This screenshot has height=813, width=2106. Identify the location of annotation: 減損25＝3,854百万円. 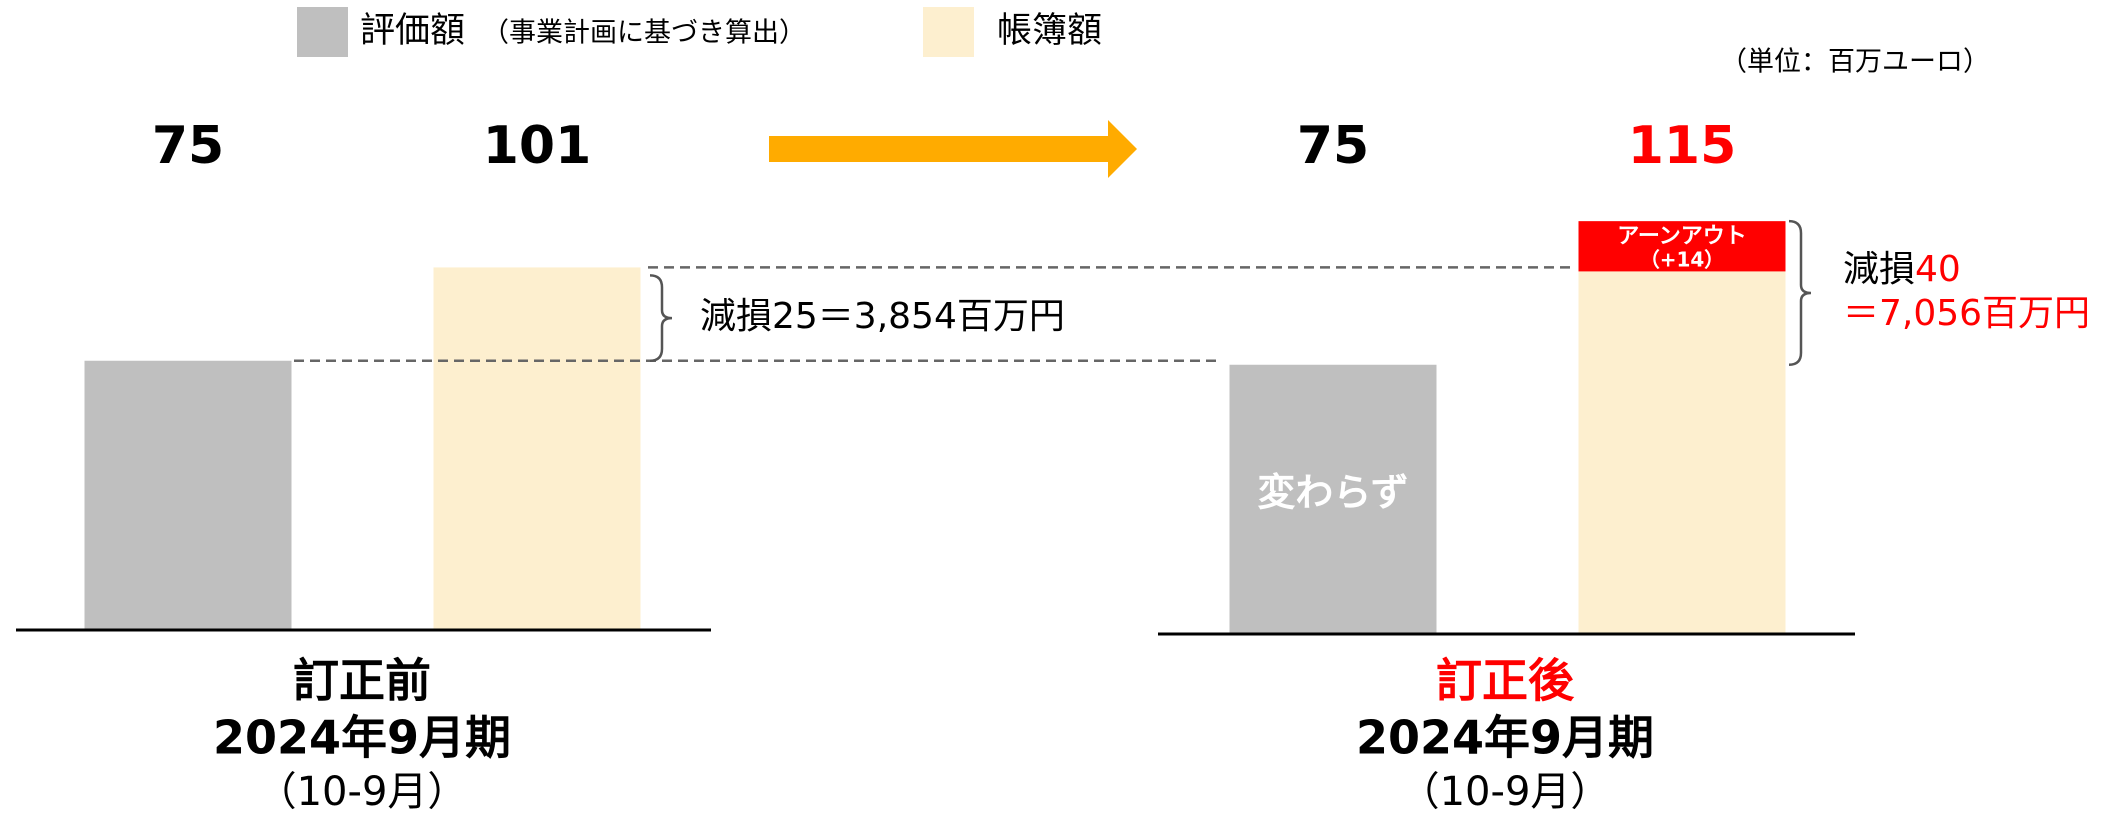
(882, 316).